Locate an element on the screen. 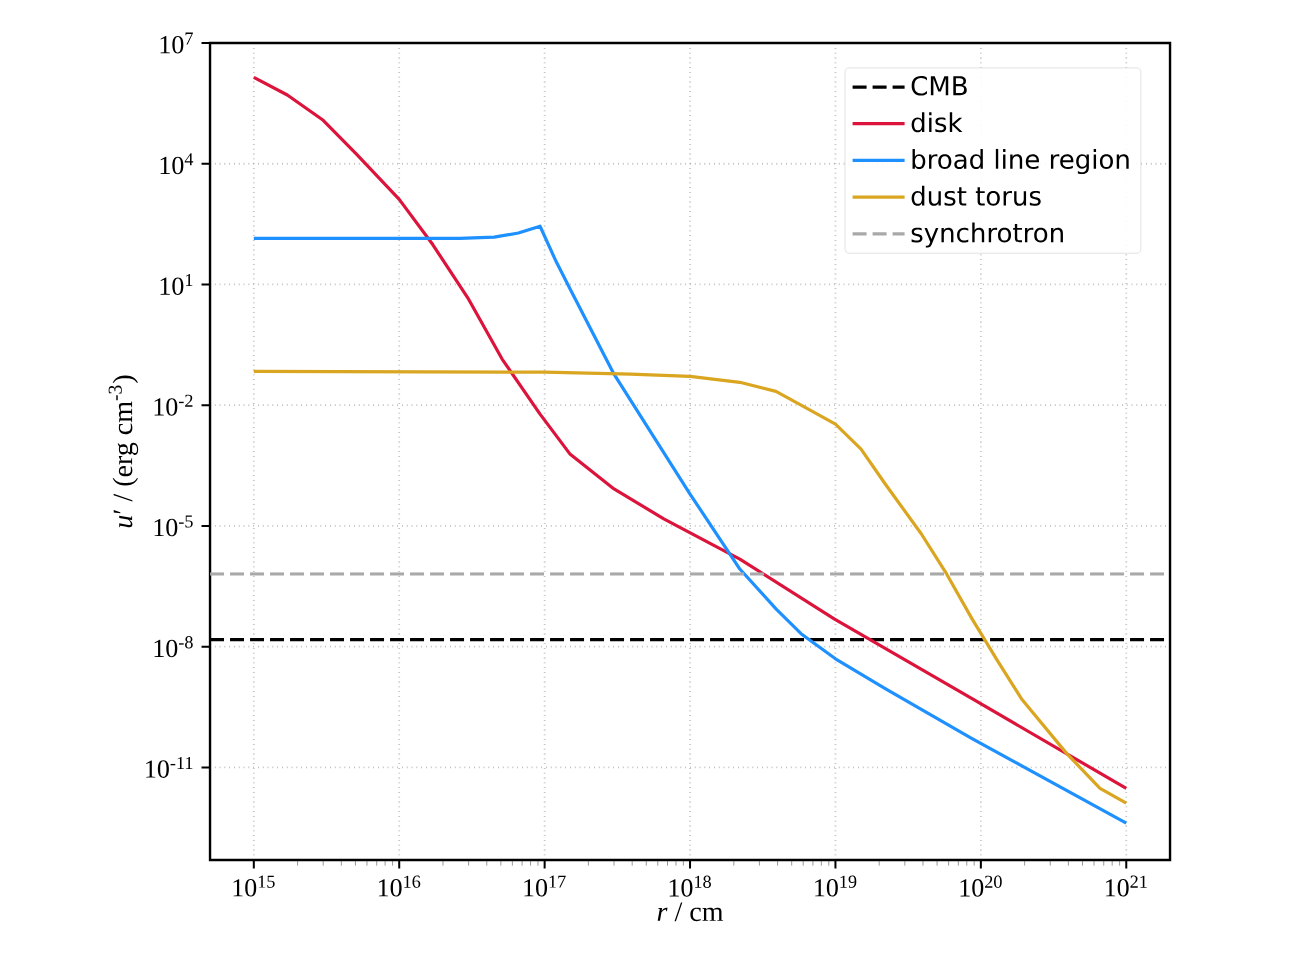 This screenshot has height=973, width=1294. x-tick-label: 10$^{15}$ is located at coordinates (254, 886).